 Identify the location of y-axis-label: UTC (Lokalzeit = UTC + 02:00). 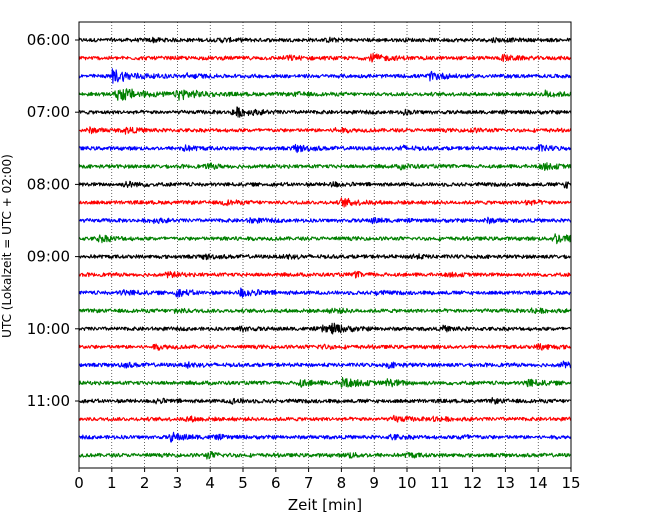
(7, 246).